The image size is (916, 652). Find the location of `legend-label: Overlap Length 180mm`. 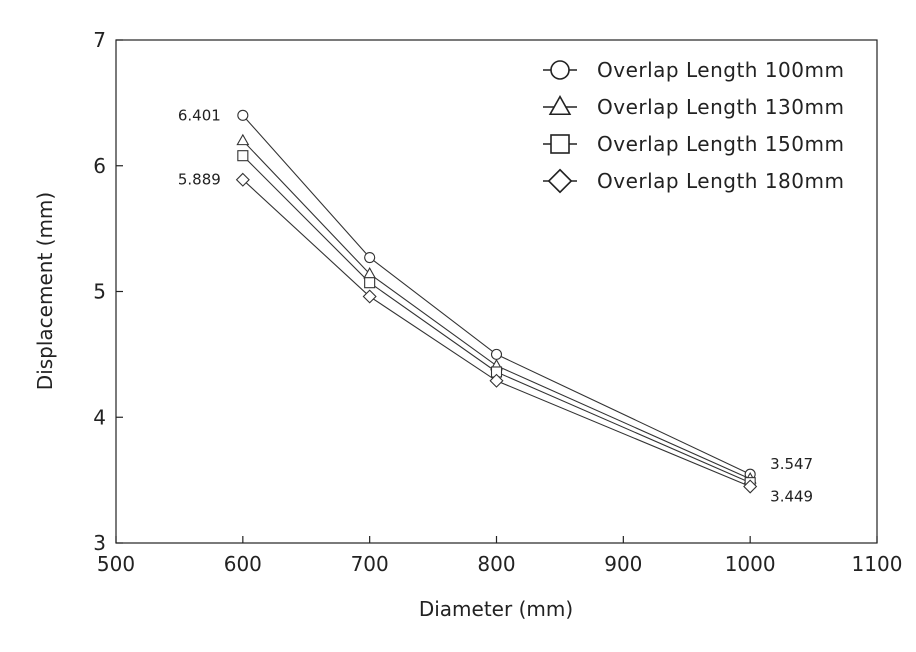

legend-label: Overlap Length 180mm is located at coordinates (720, 181).